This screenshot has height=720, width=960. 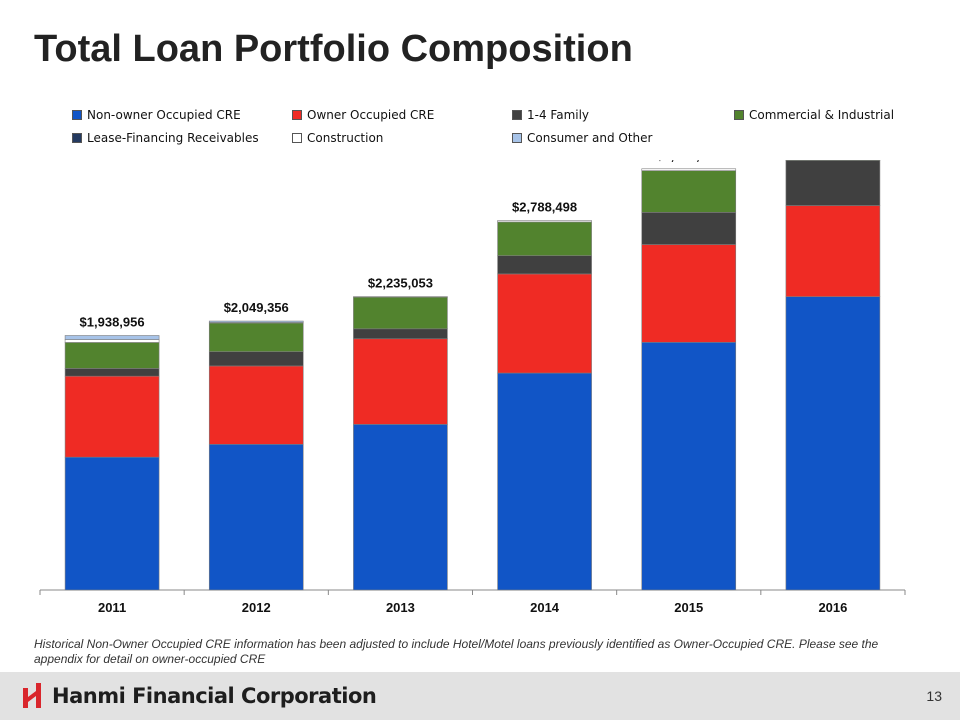 I want to click on footer-bar: Hanmi Financial Corporation 13, so click(x=480, y=696).